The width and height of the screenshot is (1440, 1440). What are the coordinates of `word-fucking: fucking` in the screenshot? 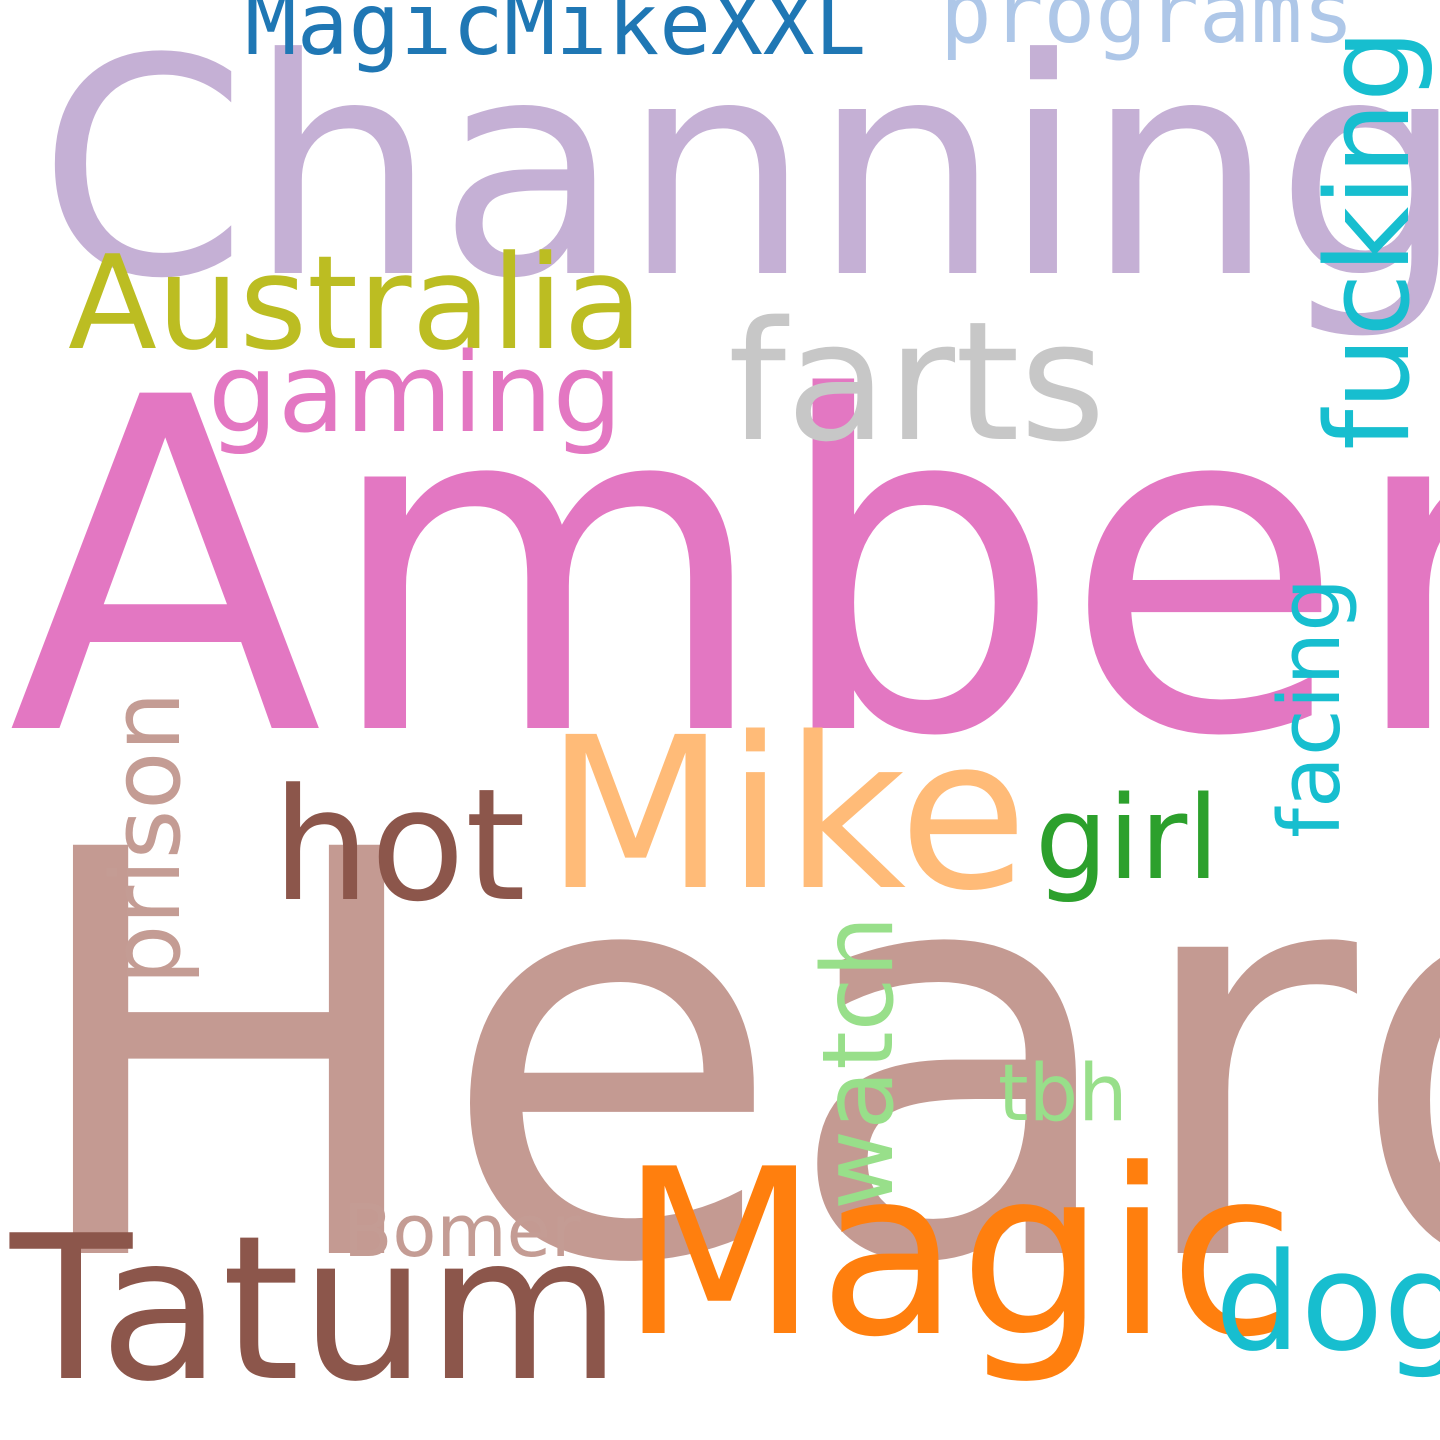 It's located at (1369, 239).